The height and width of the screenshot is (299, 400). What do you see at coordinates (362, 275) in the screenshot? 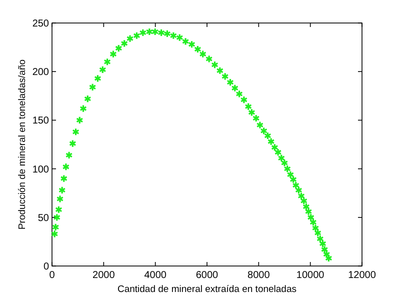
I see `x-tick-label: 12000` at bounding box center [362, 275].